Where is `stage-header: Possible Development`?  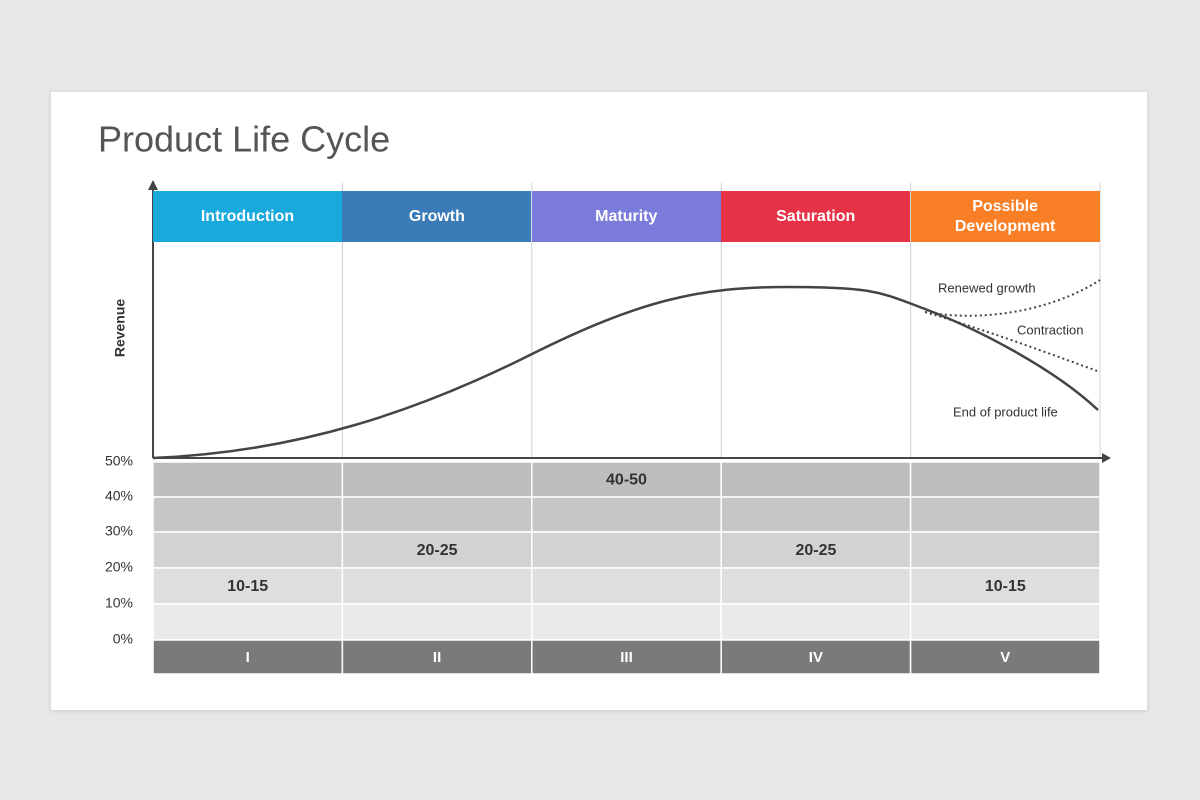
stage-header: Possible Development is located at coordinates (1005, 216).